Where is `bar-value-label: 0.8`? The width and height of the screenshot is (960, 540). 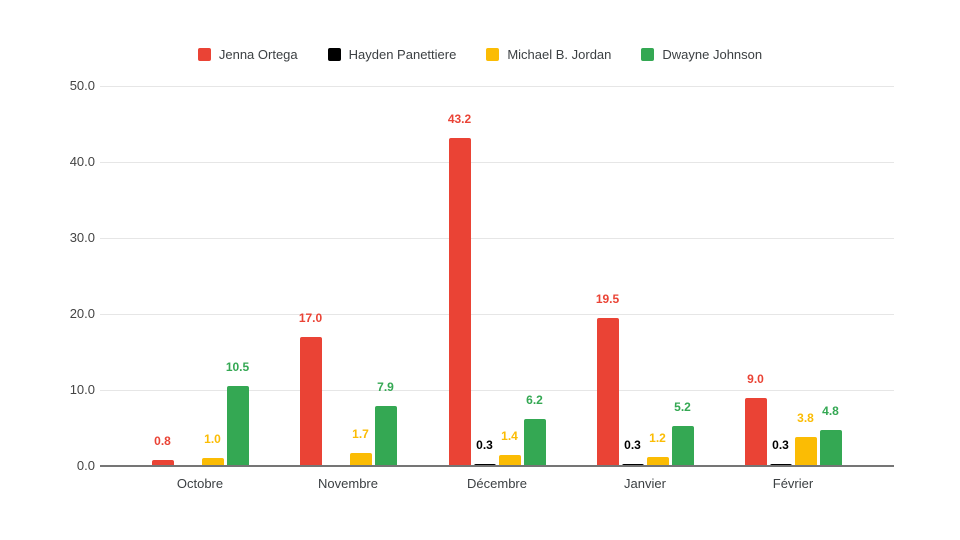 bar-value-label: 0.8 is located at coordinates (162, 440).